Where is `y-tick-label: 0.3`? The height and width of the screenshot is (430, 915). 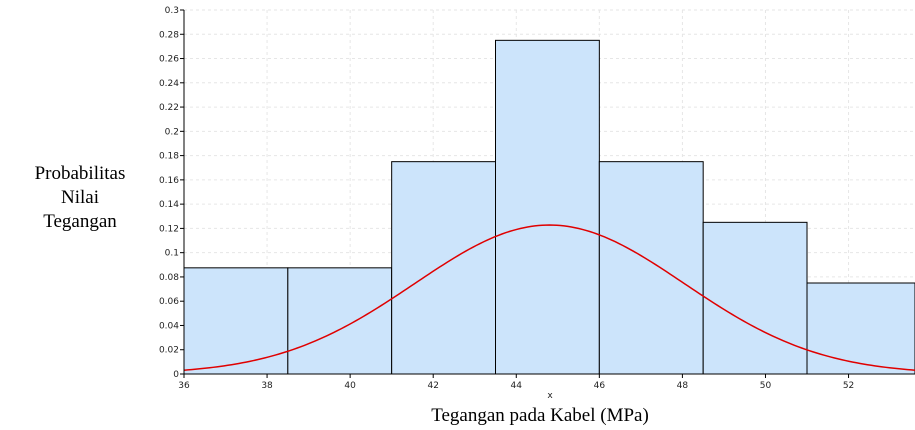 y-tick-label: 0.3 is located at coordinates (172, 11).